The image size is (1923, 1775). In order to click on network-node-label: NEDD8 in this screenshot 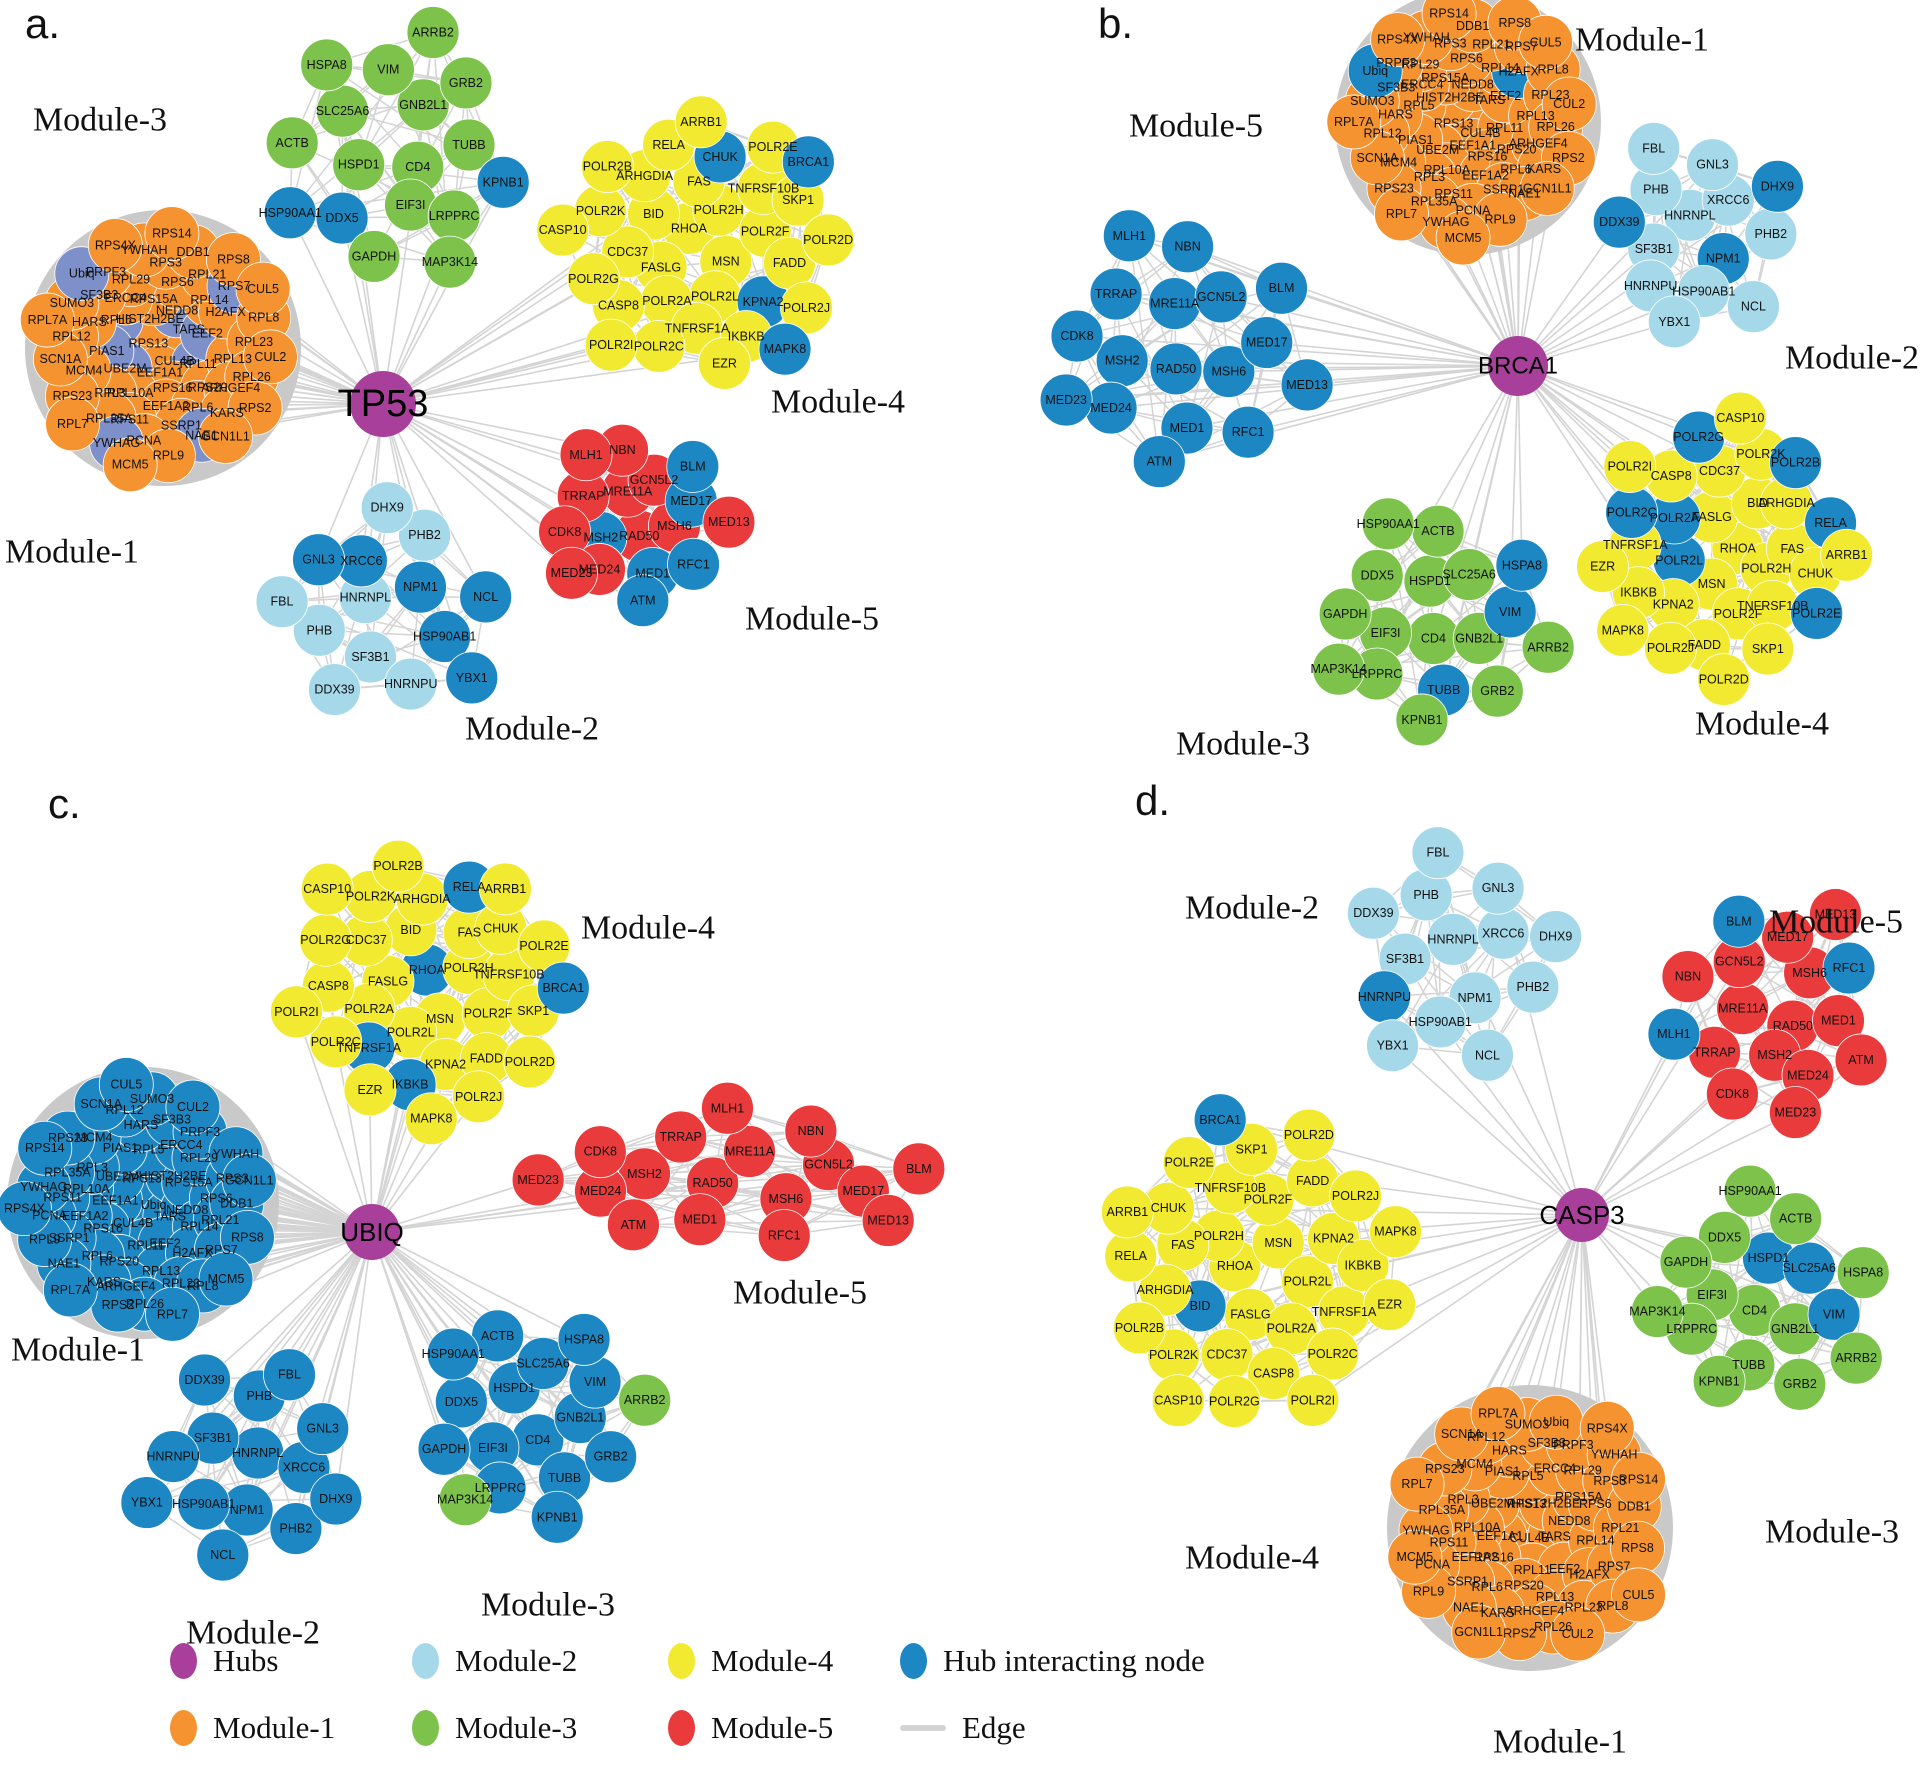, I will do `click(177, 311)`.